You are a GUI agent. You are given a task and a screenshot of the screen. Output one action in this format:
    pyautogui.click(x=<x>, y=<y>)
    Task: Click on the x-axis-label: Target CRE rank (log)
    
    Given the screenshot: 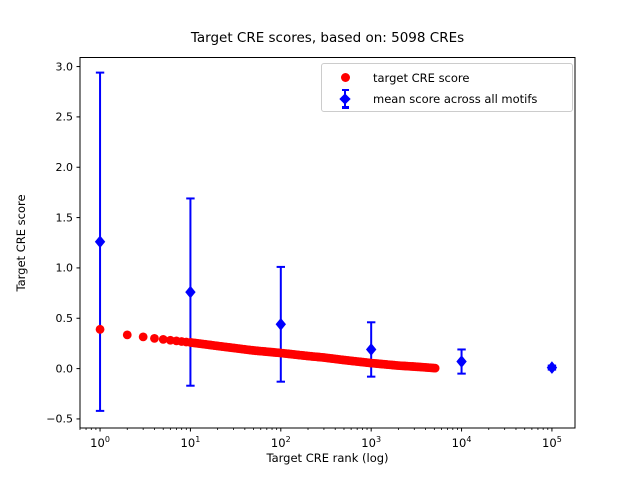 What is the action you would take?
    pyautogui.click(x=327, y=458)
    